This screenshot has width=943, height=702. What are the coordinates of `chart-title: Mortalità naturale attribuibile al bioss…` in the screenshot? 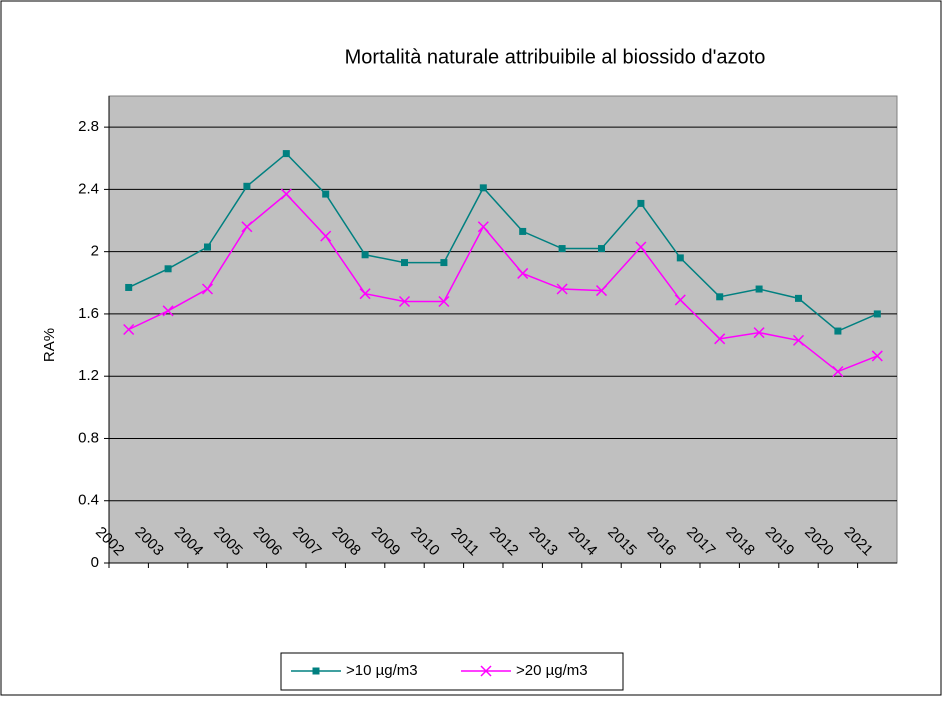 It's located at (555, 57).